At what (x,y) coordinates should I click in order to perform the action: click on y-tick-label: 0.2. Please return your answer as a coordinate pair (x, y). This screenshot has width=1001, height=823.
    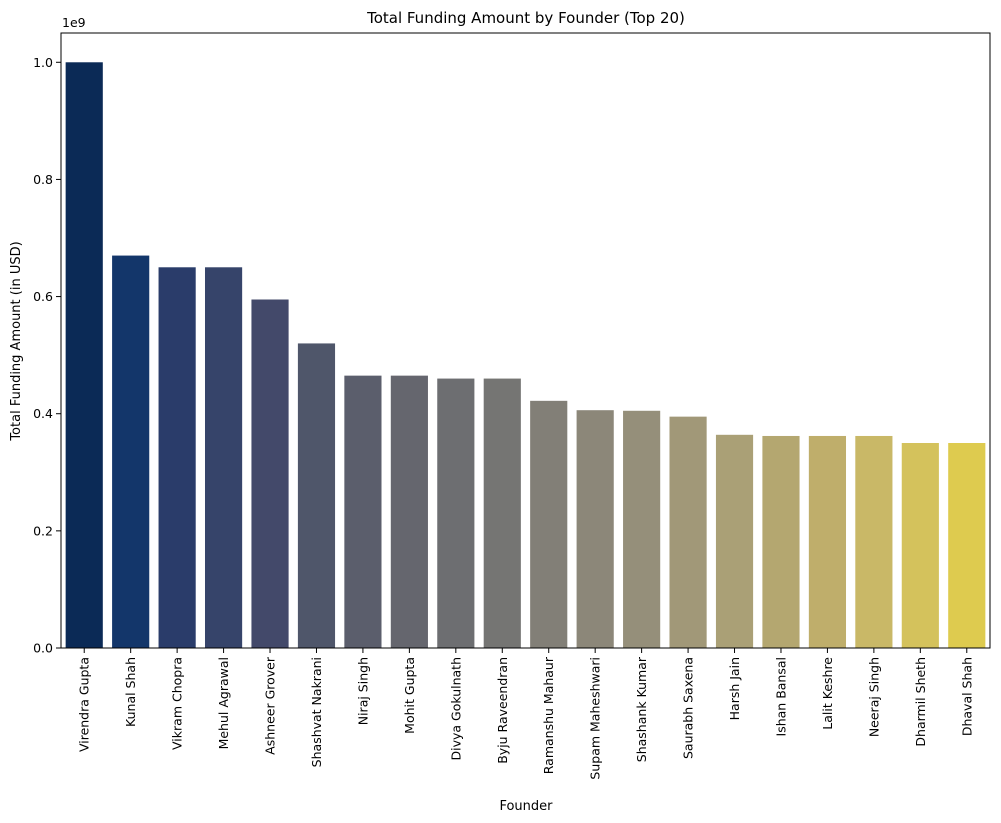
    Looking at the image, I should click on (43, 530).